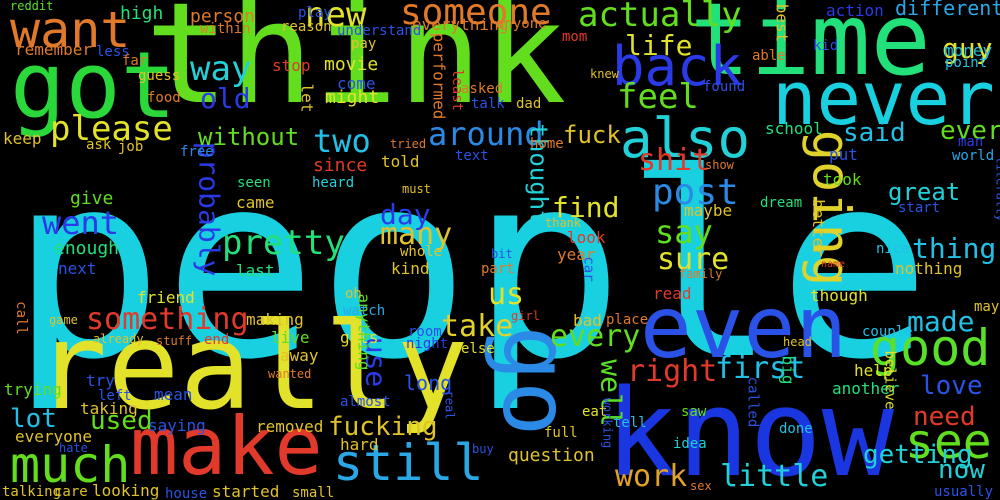 This screenshot has width=1000, height=500. I want to click on word-great: great, so click(924, 192).